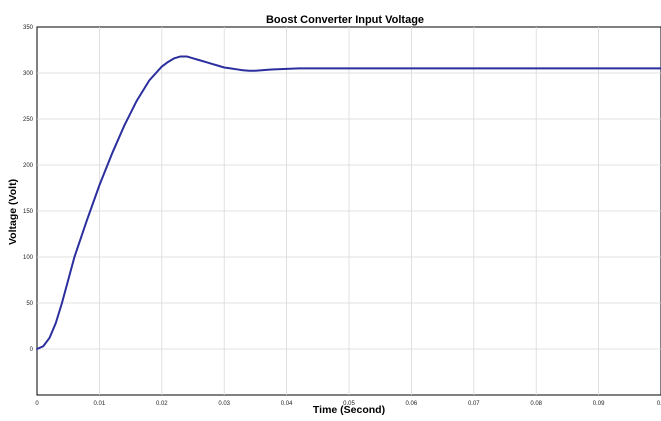 The height and width of the screenshot is (421, 661). Describe the element at coordinates (287, 404) in the screenshot. I see `x-tick-label: 0.04` at that location.